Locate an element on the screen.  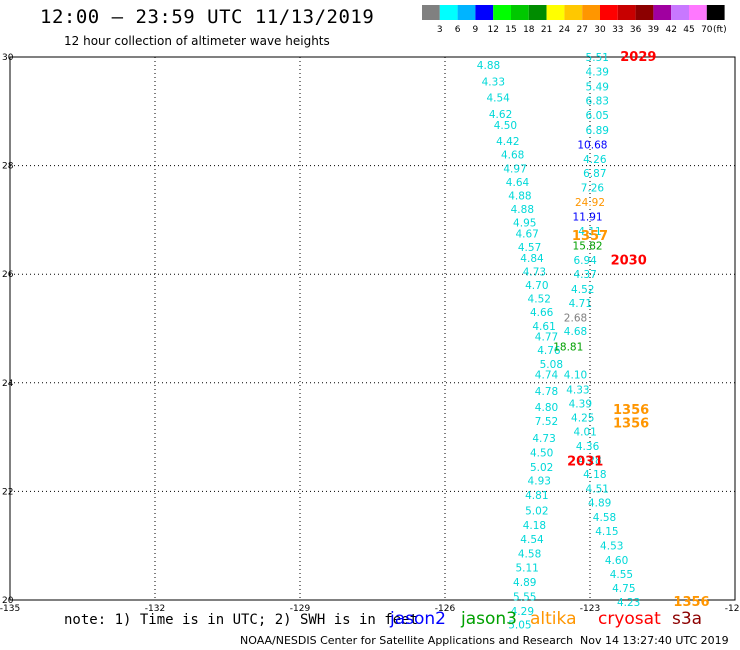
data-label: 4.84 is located at coordinates (532, 259).